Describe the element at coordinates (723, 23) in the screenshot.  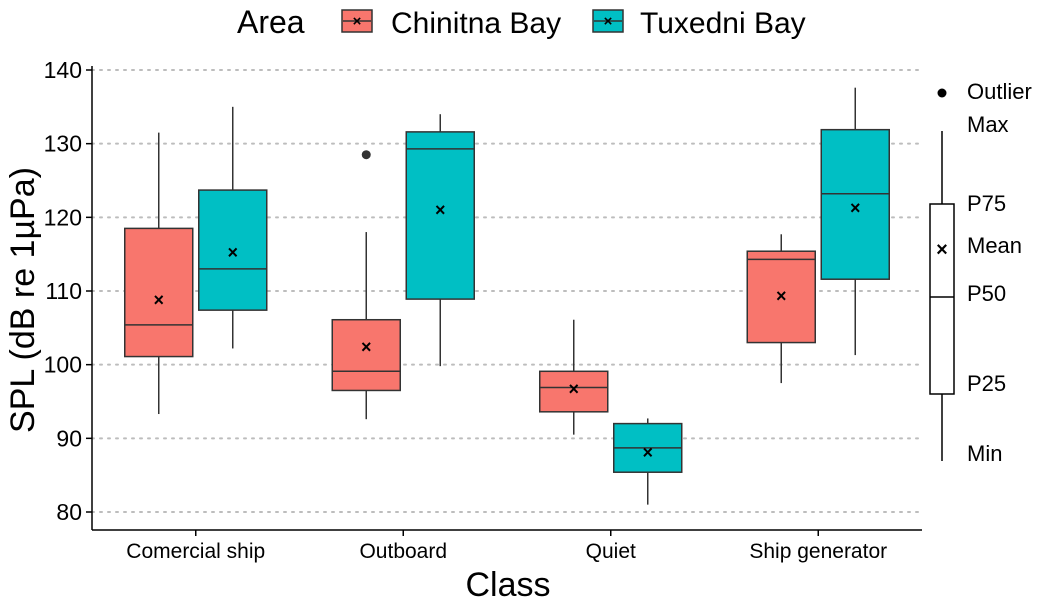
I see `legend-label-tuxedni-bay: Tuxedni Bay` at that location.